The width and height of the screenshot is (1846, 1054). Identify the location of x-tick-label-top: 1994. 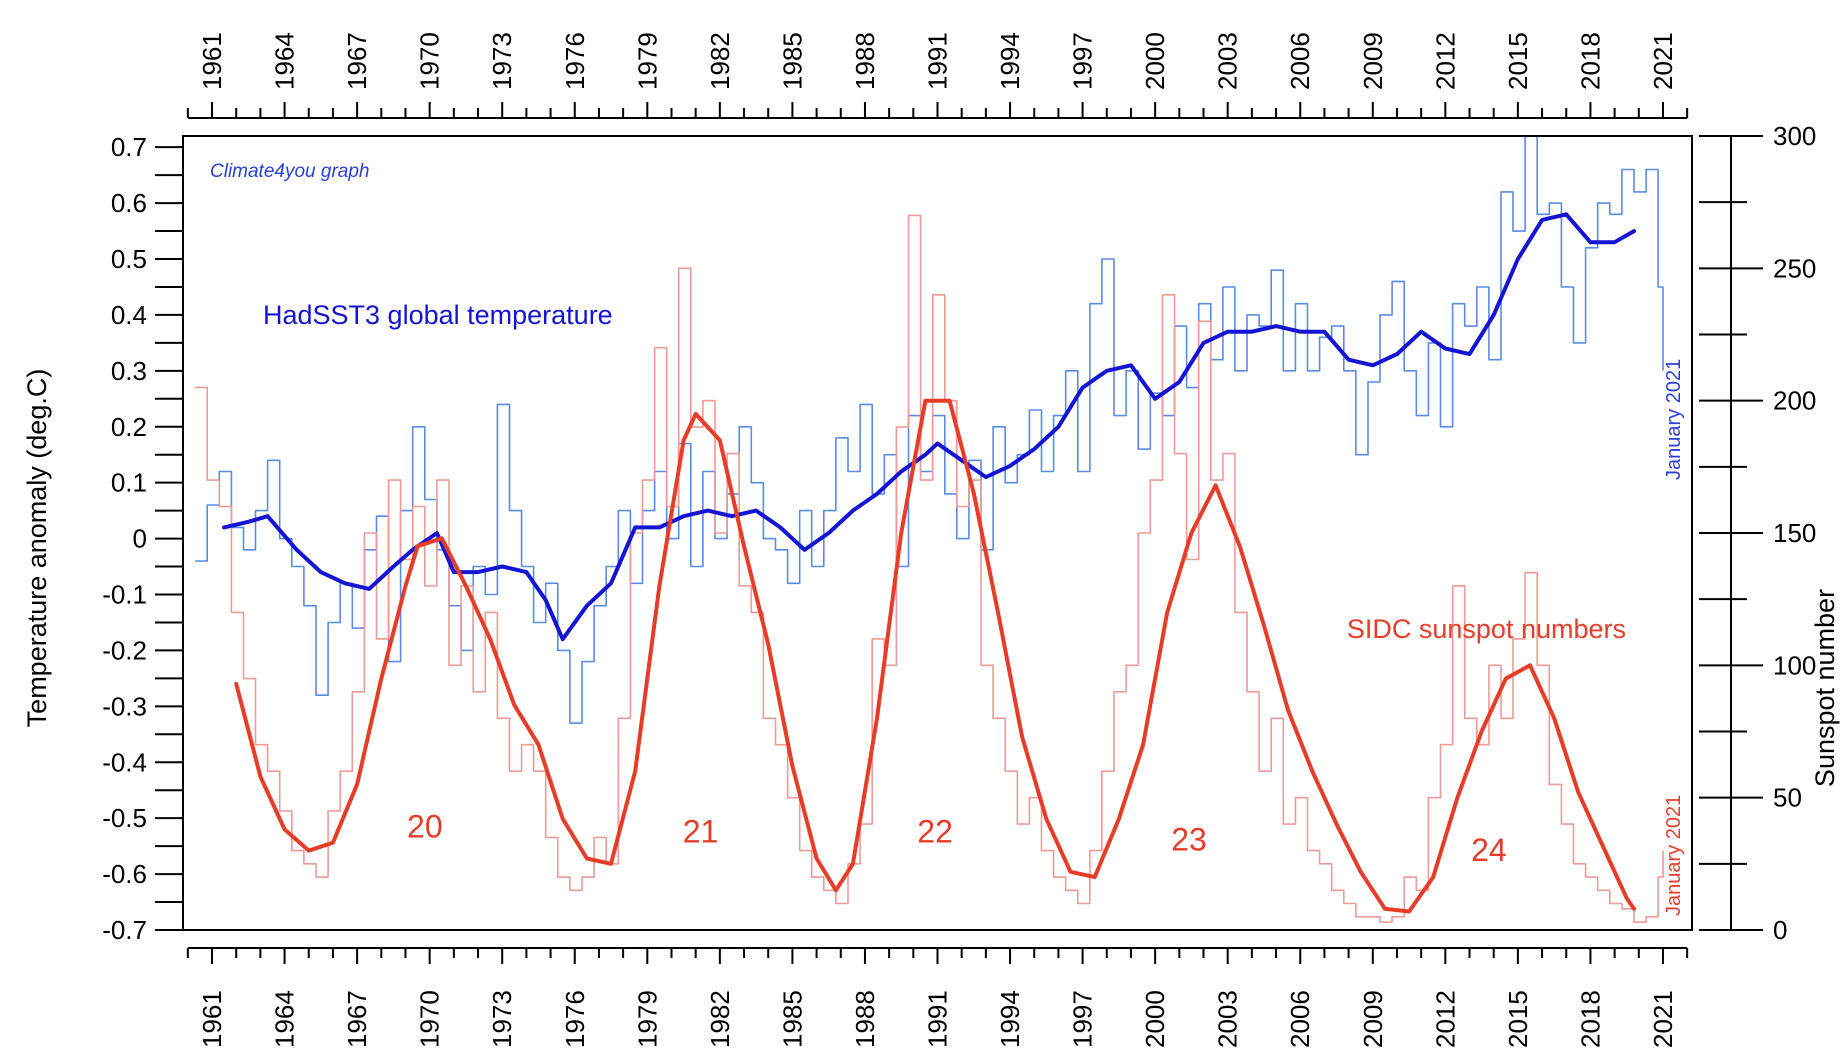
(1010, 61).